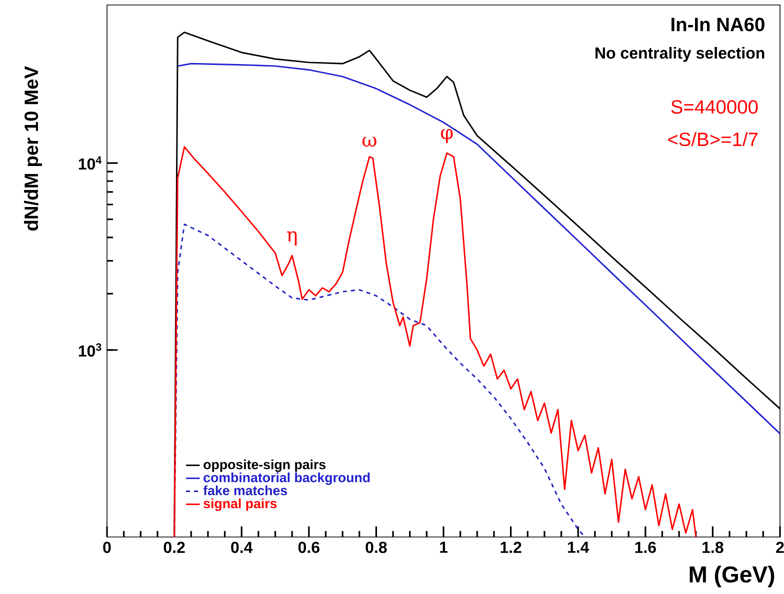 The height and width of the screenshot is (594, 784). What do you see at coordinates (376, 548) in the screenshot?
I see `x-tick-label: 0.8` at bounding box center [376, 548].